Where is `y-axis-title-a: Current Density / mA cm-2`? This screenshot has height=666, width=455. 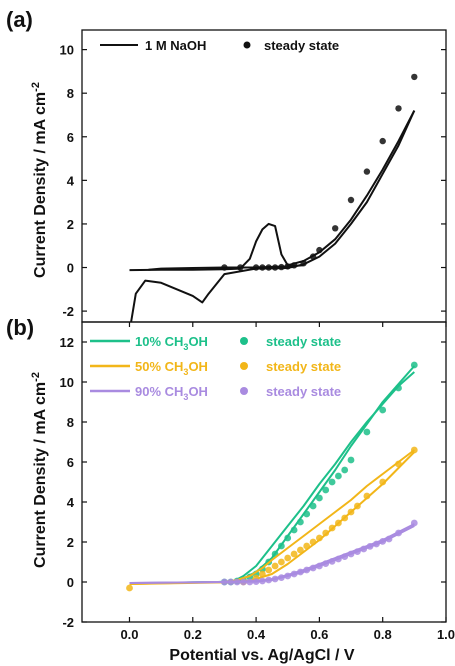 y-axis-title-a: Current Density / mA cm-2 is located at coordinates (39, 180).